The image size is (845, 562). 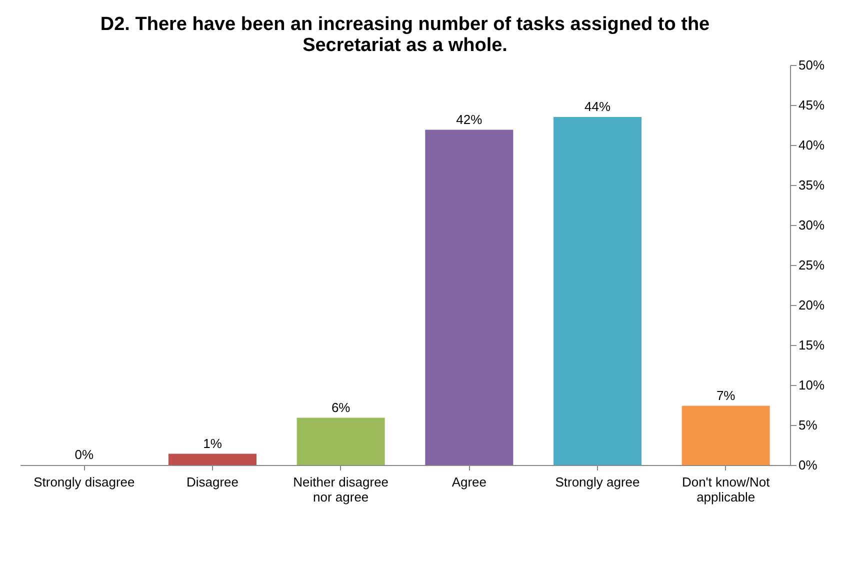 I want to click on x-tick-label: Strongly disagree, so click(x=84, y=482).